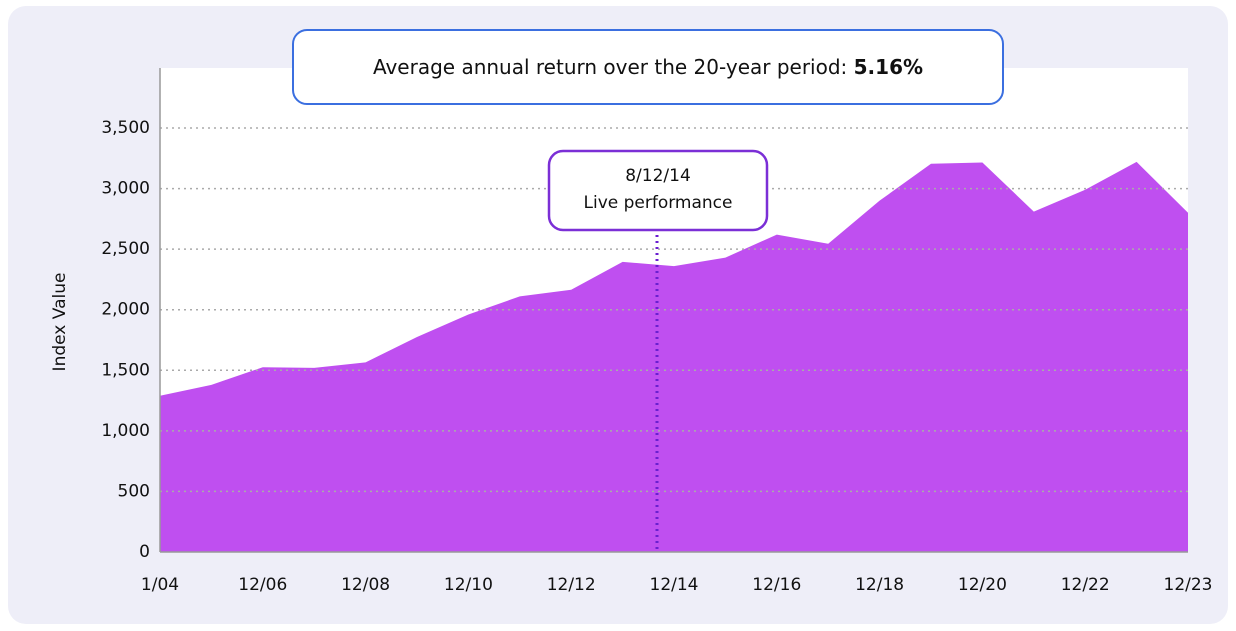 This screenshot has width=1236, height=631. I want to click on x-tick-label: 12/12, so click(571, 585).